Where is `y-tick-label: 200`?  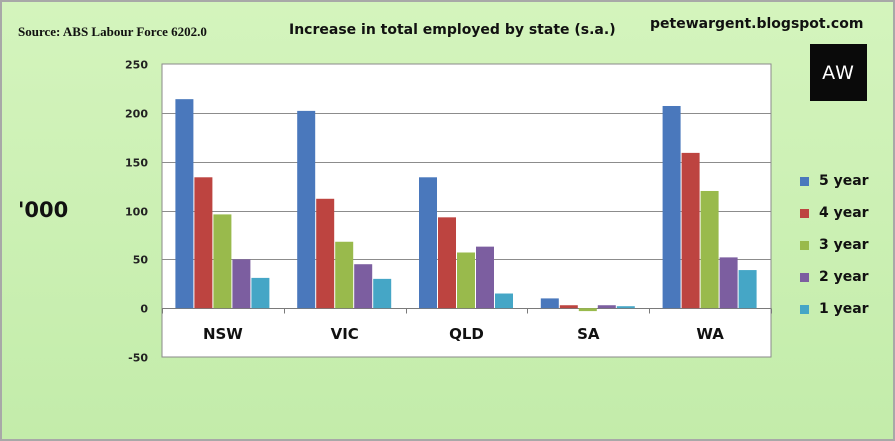 y-tick-label: 200 is located at coordinates (136, 114).